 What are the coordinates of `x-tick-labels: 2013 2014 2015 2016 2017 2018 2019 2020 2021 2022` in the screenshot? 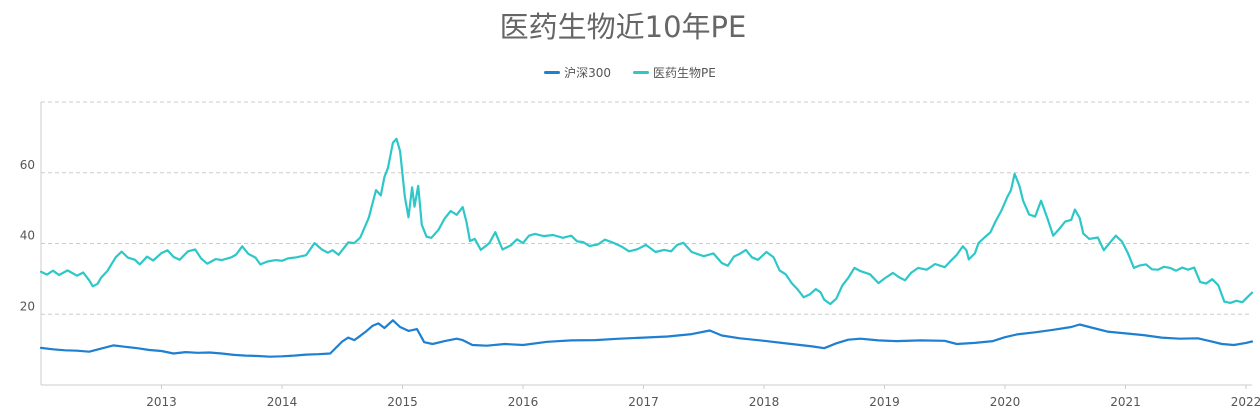 It's located at (703, 402).